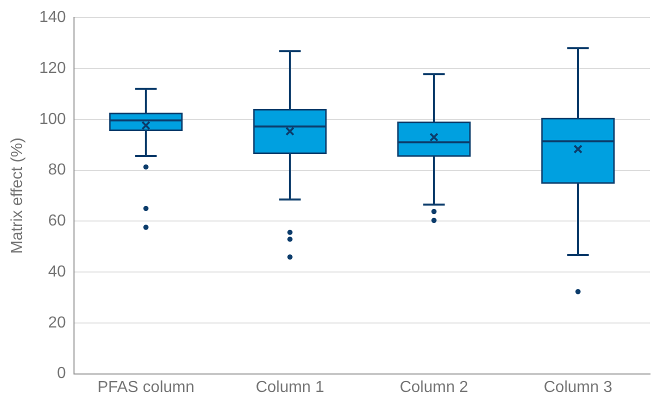 Image resolution: width=660 pixels, height=403 pixels. What do you see at coordinates (57, 271) in the screenshot?
I see `y-tick-label: 40` at bounding box center [57, 271].